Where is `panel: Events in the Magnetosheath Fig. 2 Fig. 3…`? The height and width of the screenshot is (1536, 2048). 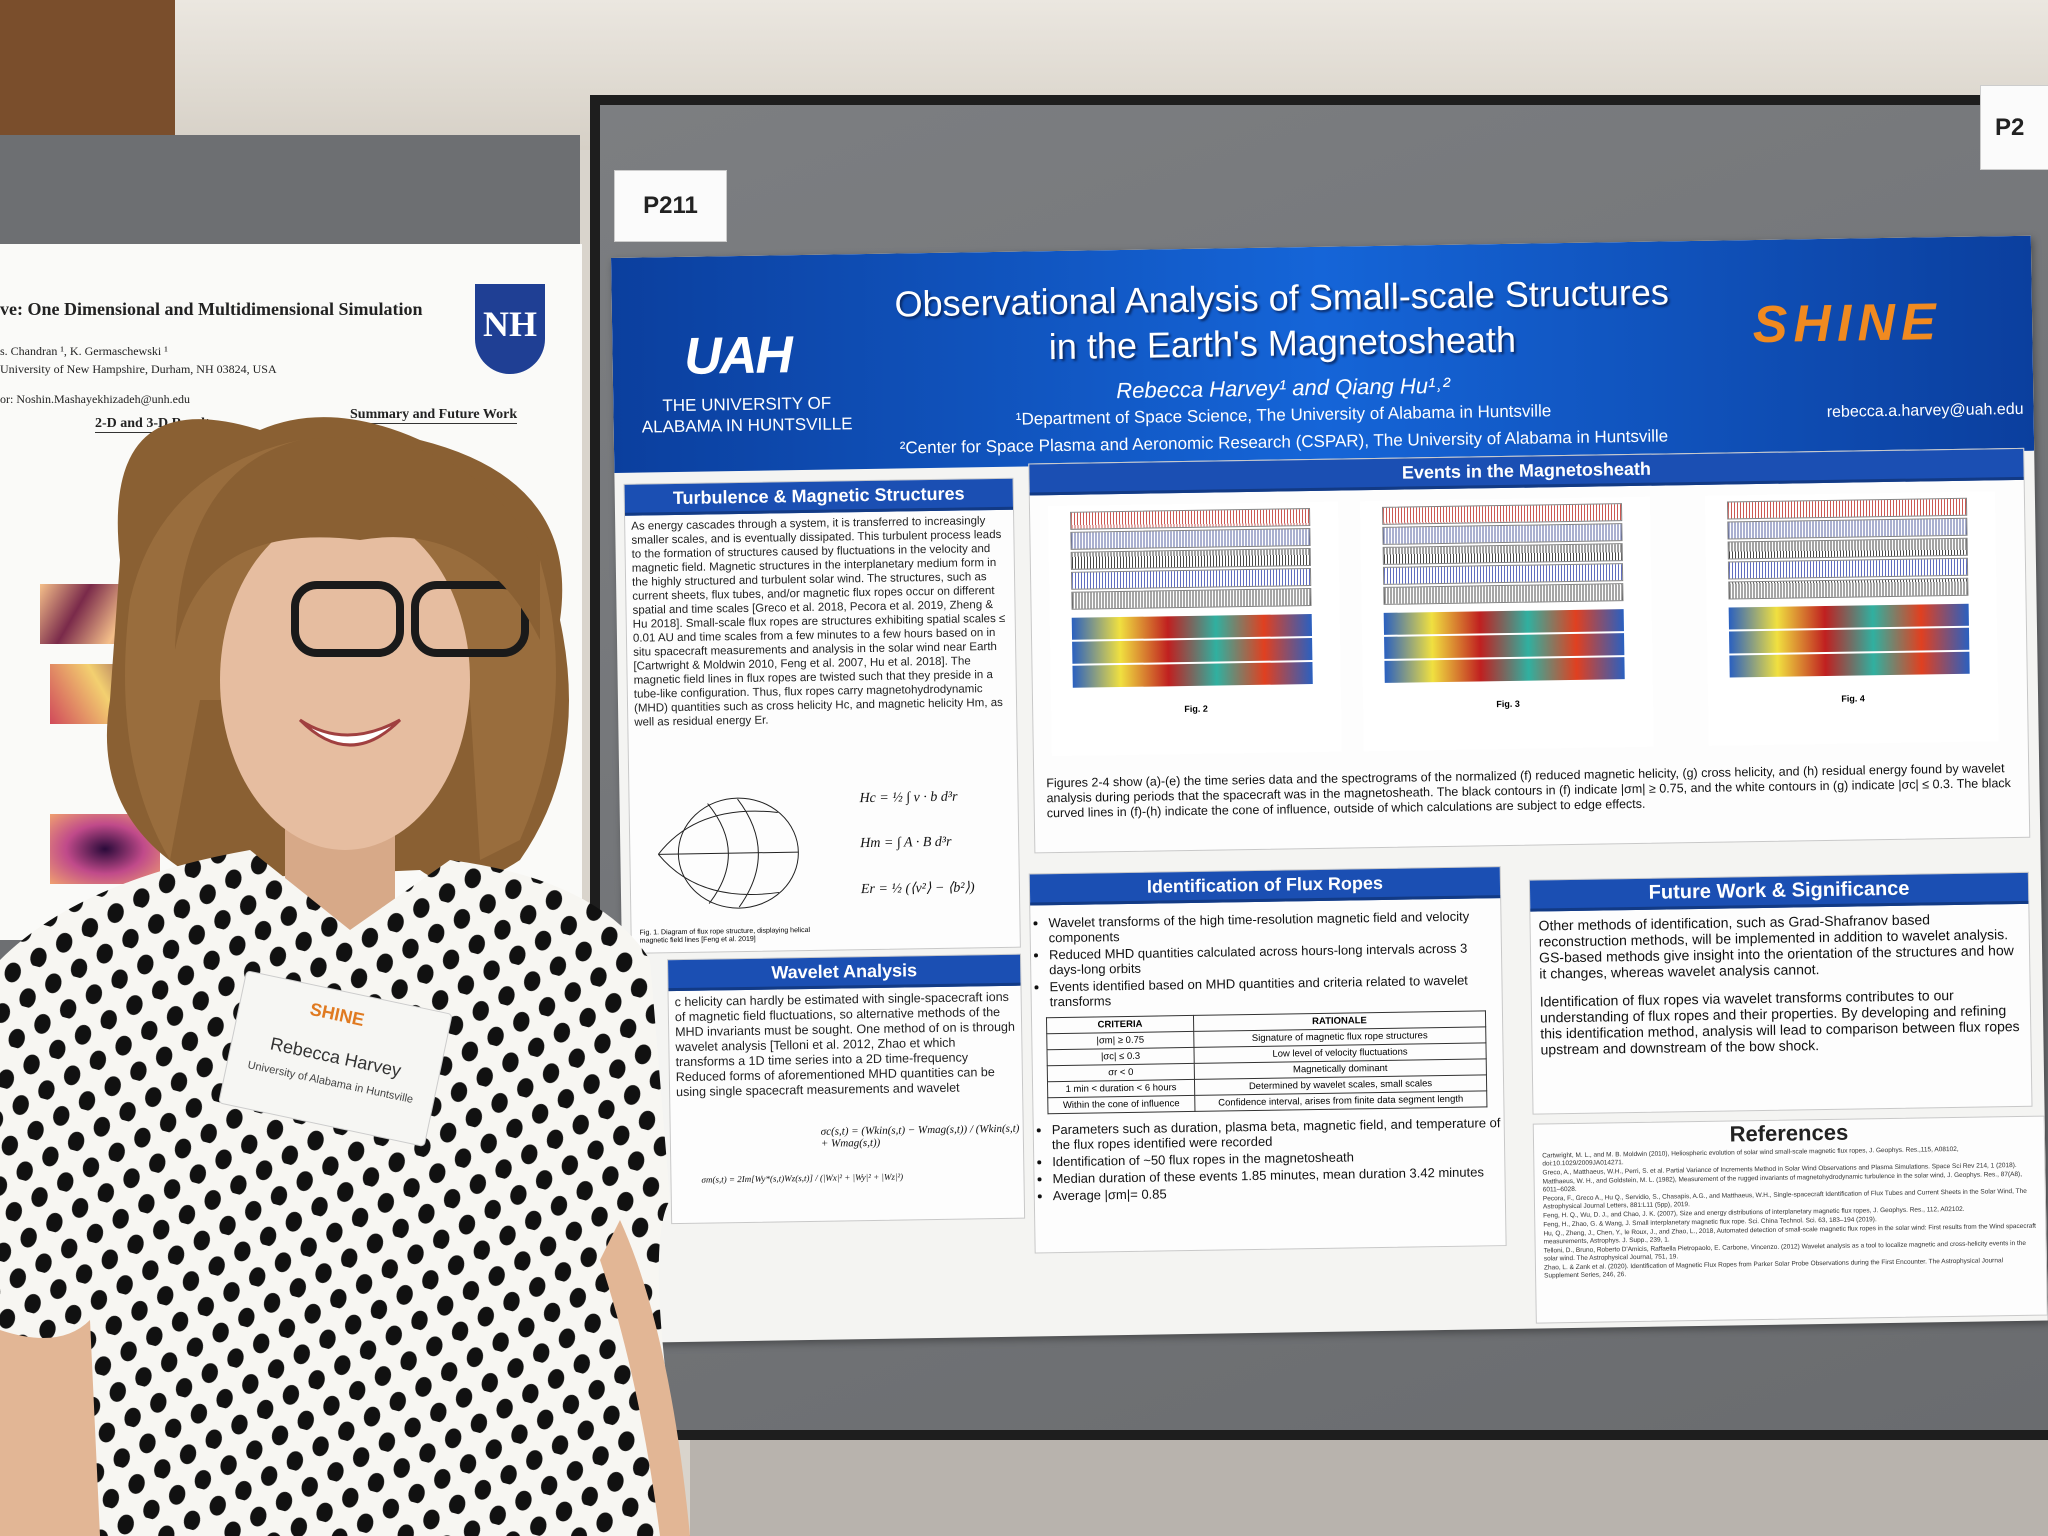 panel: Events in the Magnetosheath Fig. 2 Fig. 3… is located at coordinates (1529, 650).